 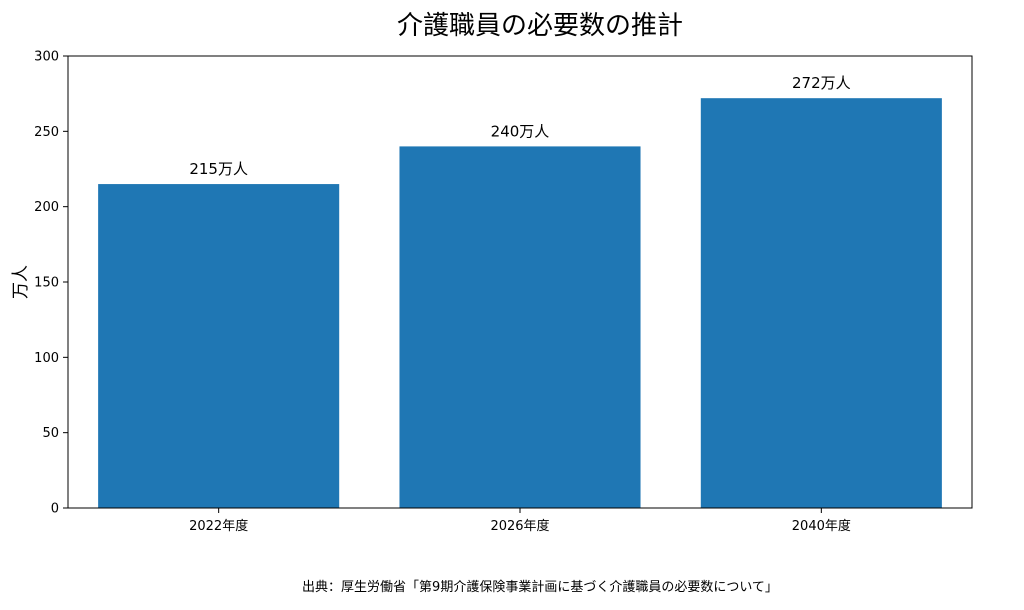 I want to click on x-axis-ticks: 2022年度 2026年度 2040年度, so click(x=520, y=521).